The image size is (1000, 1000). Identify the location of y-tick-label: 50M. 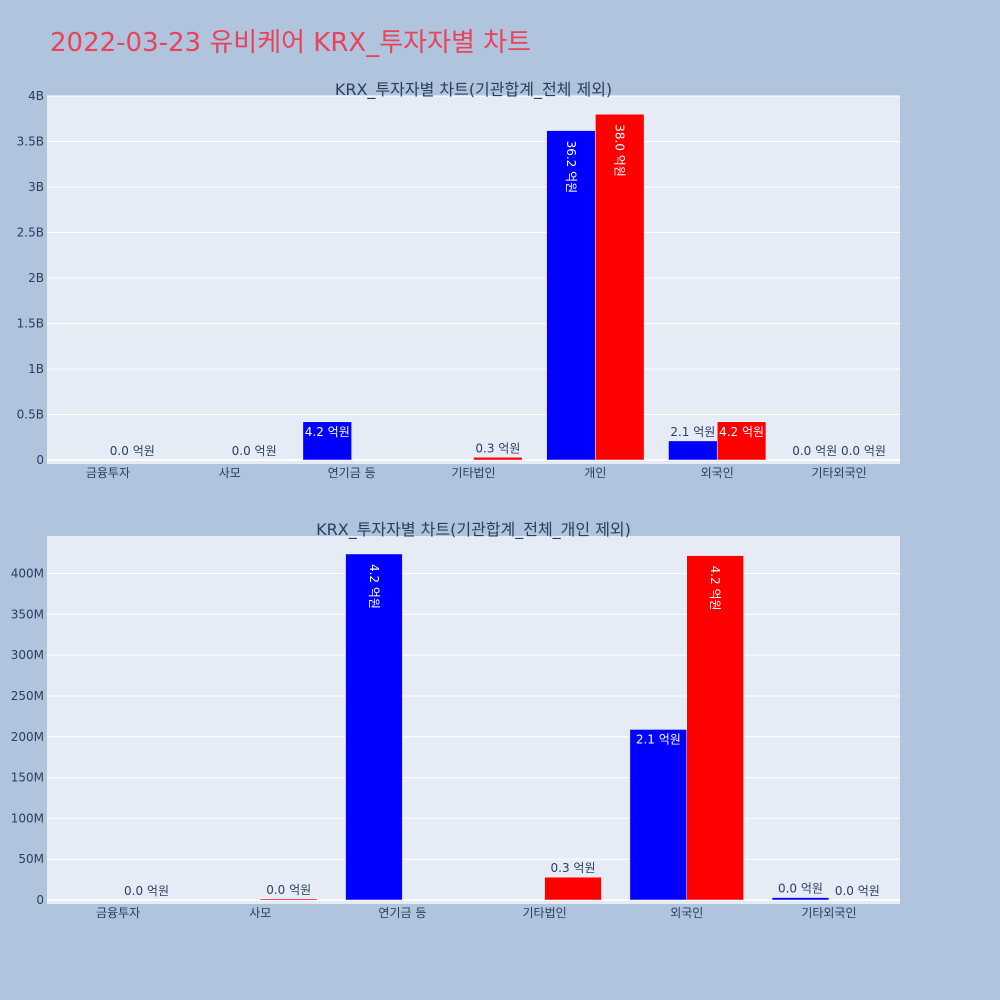
(31, 859).